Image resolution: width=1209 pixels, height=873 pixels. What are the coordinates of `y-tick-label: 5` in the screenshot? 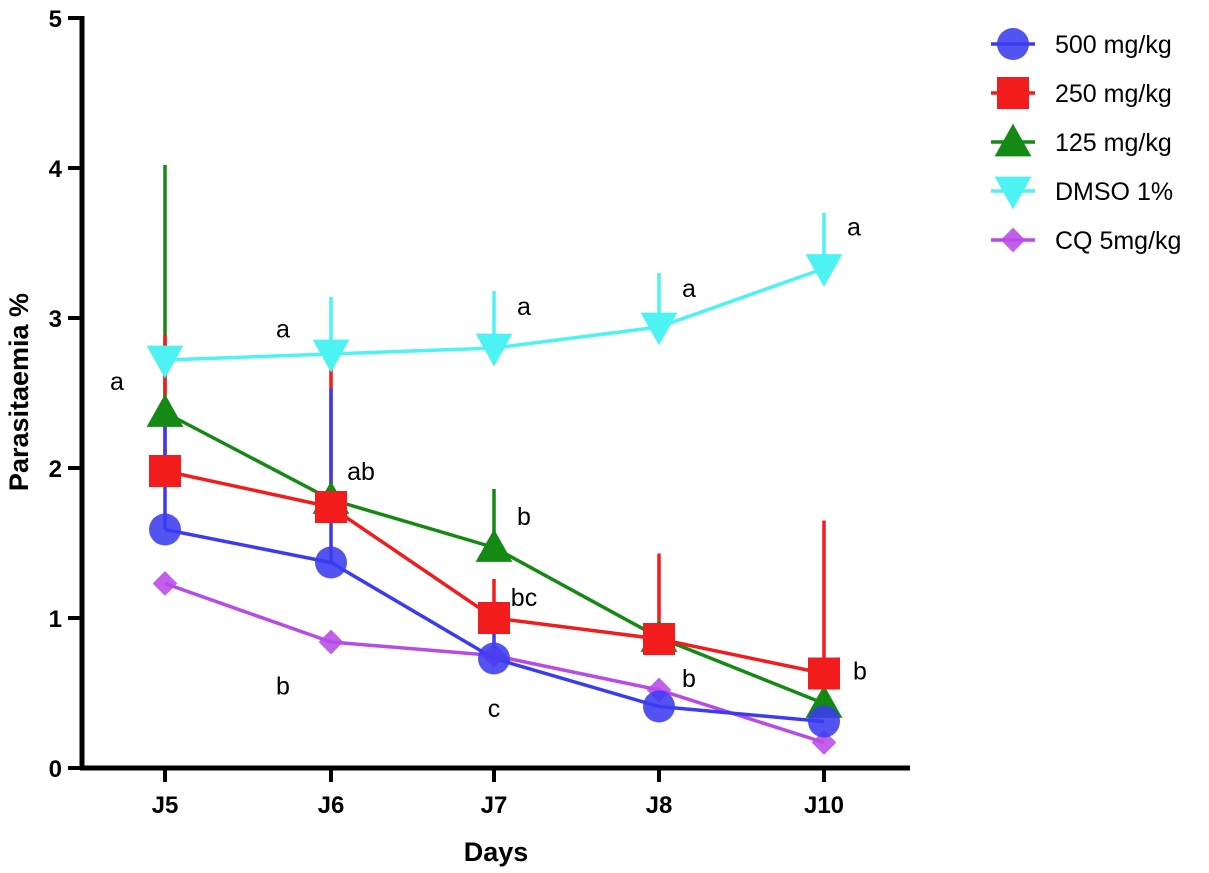 It's located at (55, 19).